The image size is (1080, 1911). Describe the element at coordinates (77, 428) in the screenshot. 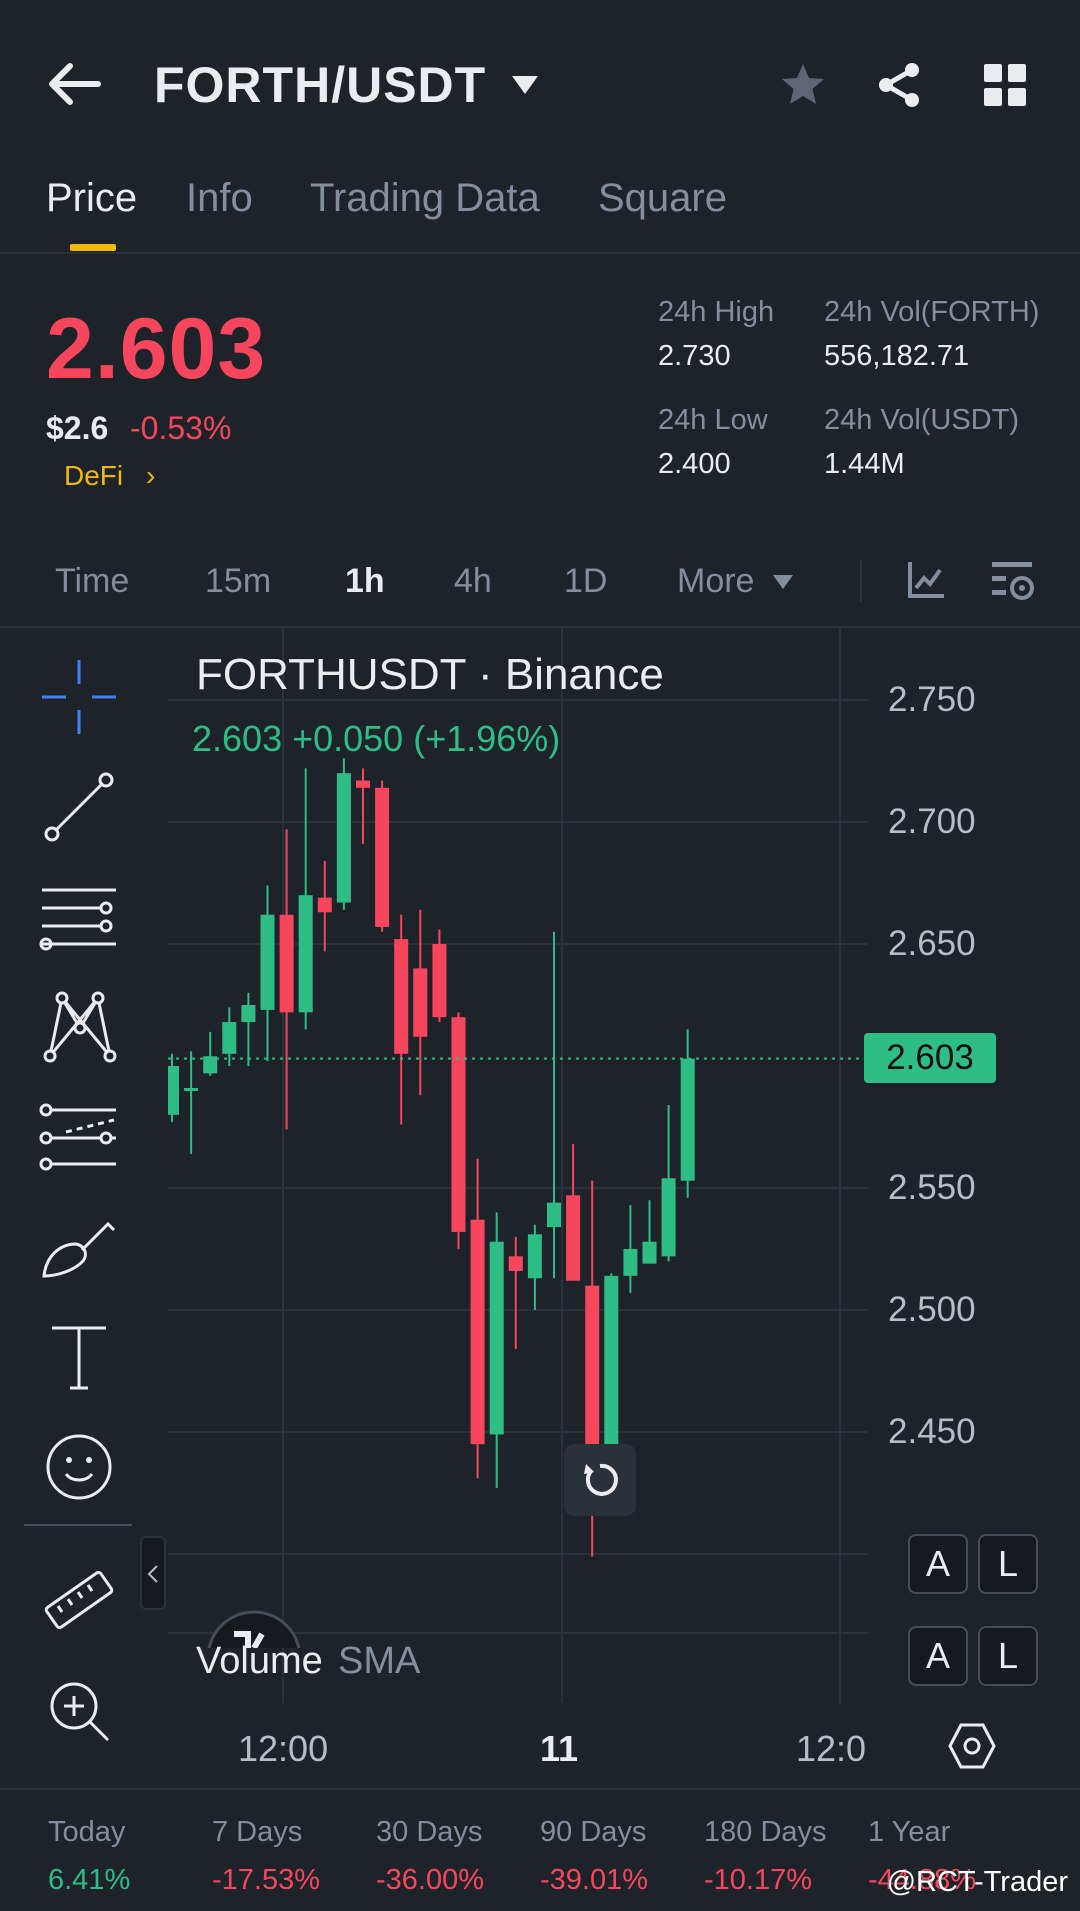

I see `price-usd: $2.6` at that location.